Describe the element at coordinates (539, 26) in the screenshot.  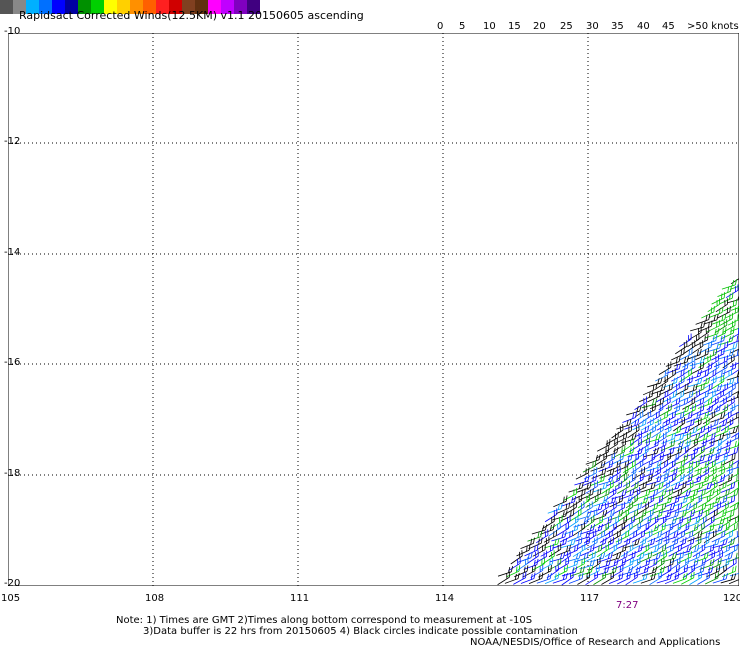
I see `scale-label-4: 20` at that location.